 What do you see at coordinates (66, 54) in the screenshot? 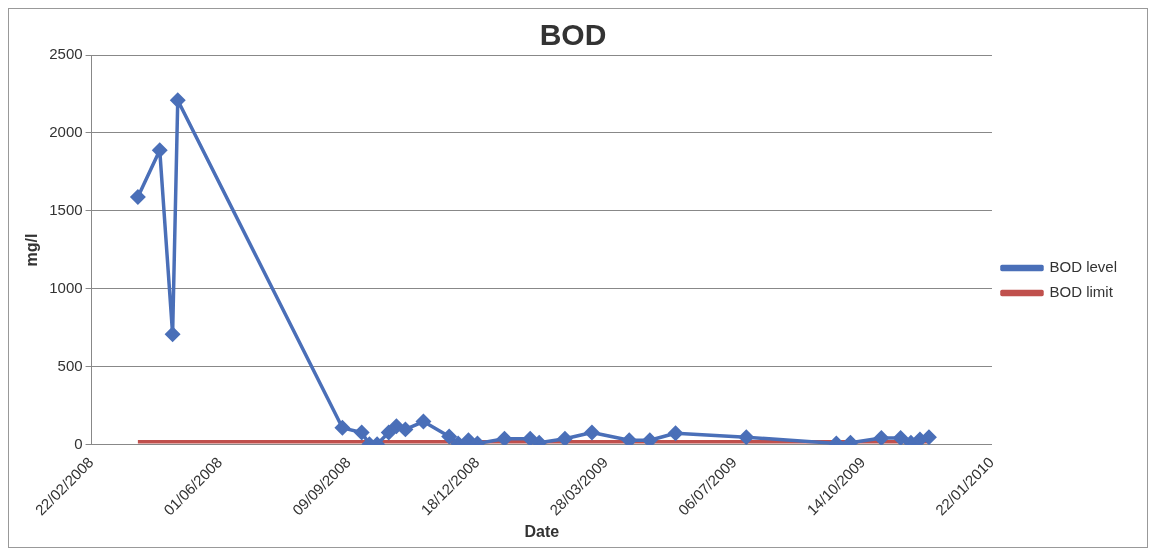
I see `y-tick-label: 2500` at bounding box center [66, 54].